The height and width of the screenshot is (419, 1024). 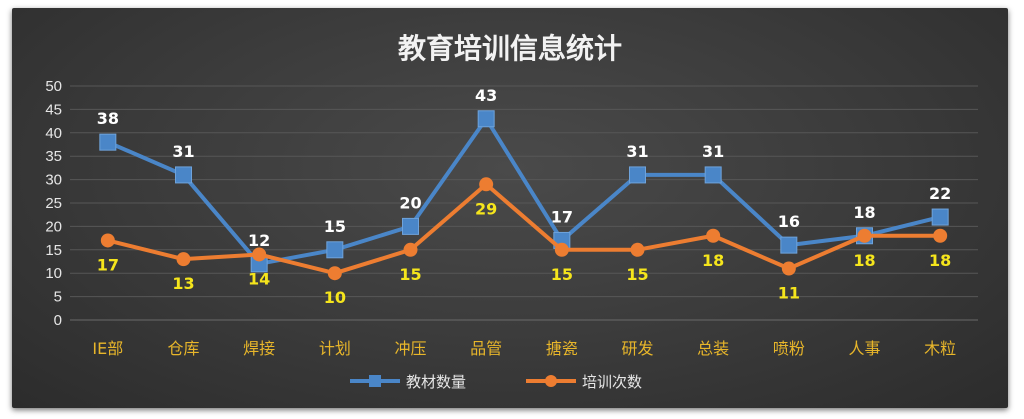 What do you see at coordinates (864, 348) in the screenshot?
I see `x-tick-label: 人事` at bounding box center [864, 348].